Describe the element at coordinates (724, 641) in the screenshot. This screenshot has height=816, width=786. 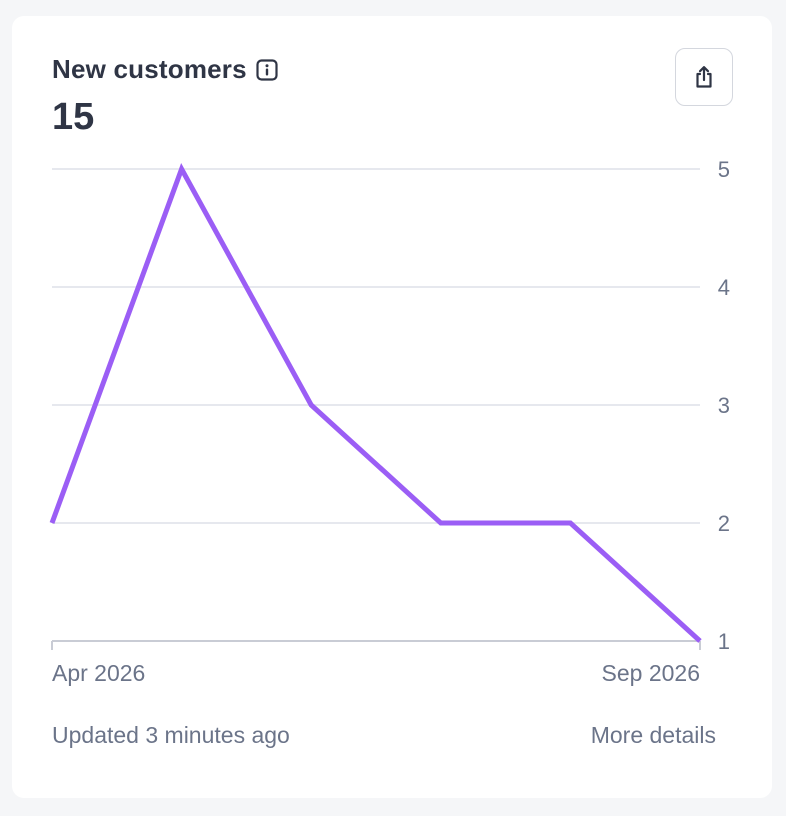
I see `y-tick-label: 1` at that location.